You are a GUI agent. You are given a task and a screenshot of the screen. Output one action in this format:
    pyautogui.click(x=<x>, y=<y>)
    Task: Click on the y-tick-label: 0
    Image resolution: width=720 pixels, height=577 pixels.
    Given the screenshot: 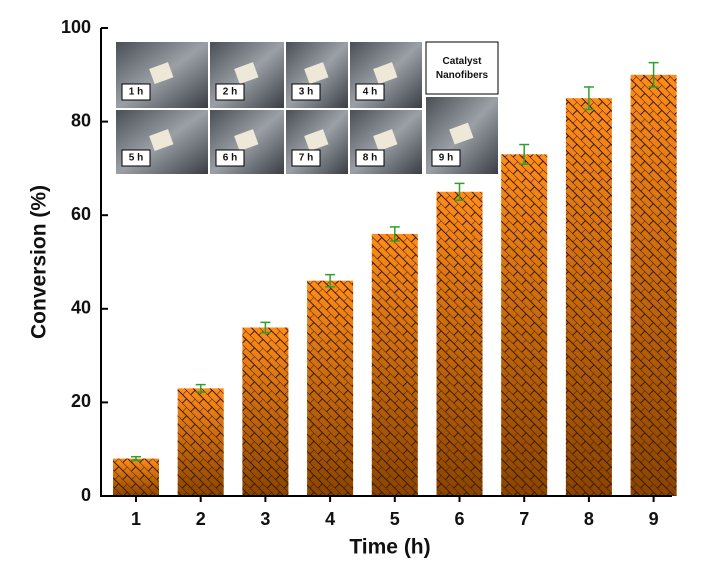 What is the action you would take?
    pyautogui.click(x=86, y=495)
    